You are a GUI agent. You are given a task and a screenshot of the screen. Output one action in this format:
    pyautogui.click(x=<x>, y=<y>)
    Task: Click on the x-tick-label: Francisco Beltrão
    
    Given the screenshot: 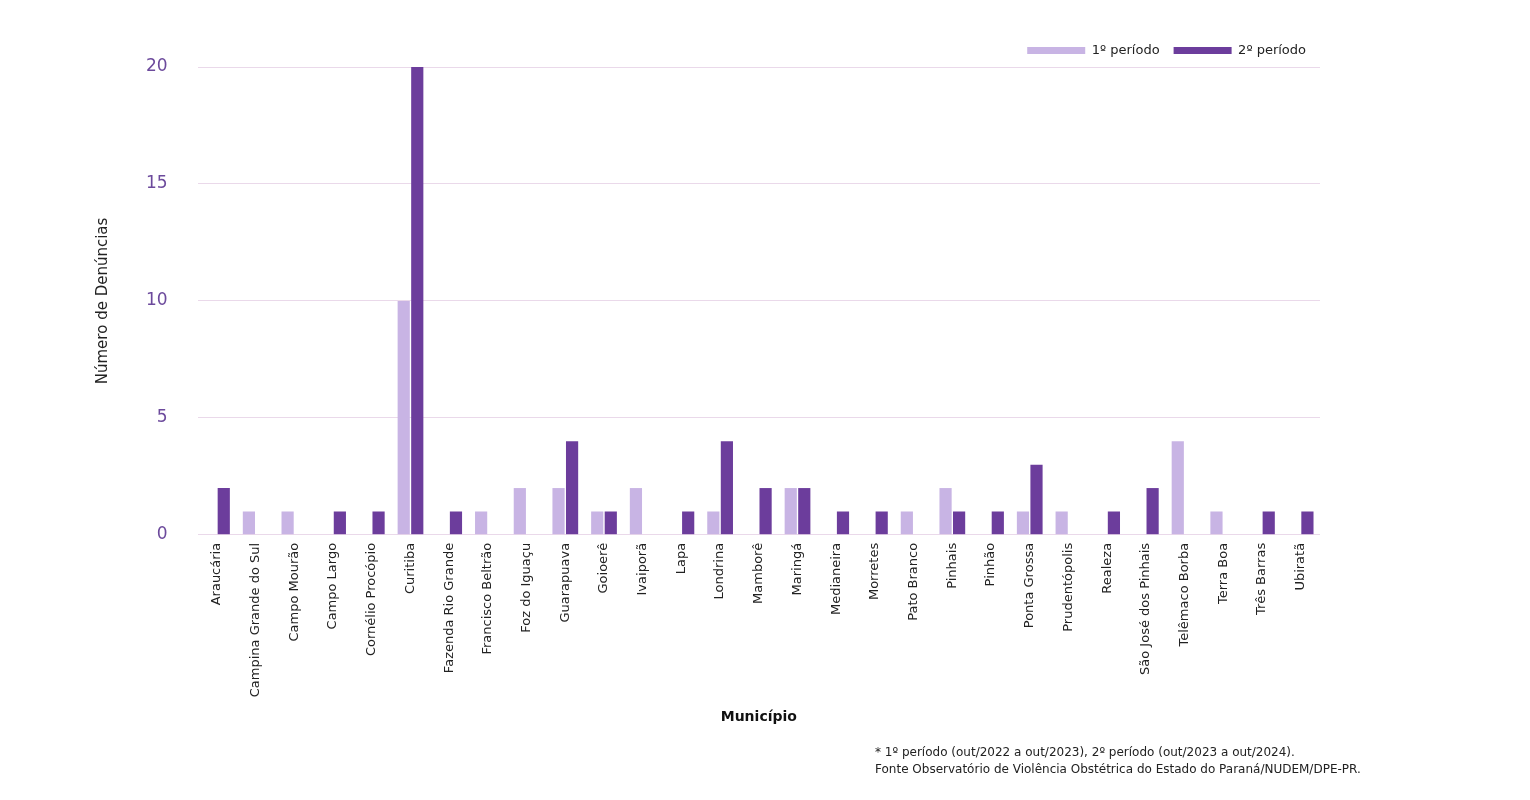 What is the action you would take?
    pyautogui.click(x=487, y=598)
    